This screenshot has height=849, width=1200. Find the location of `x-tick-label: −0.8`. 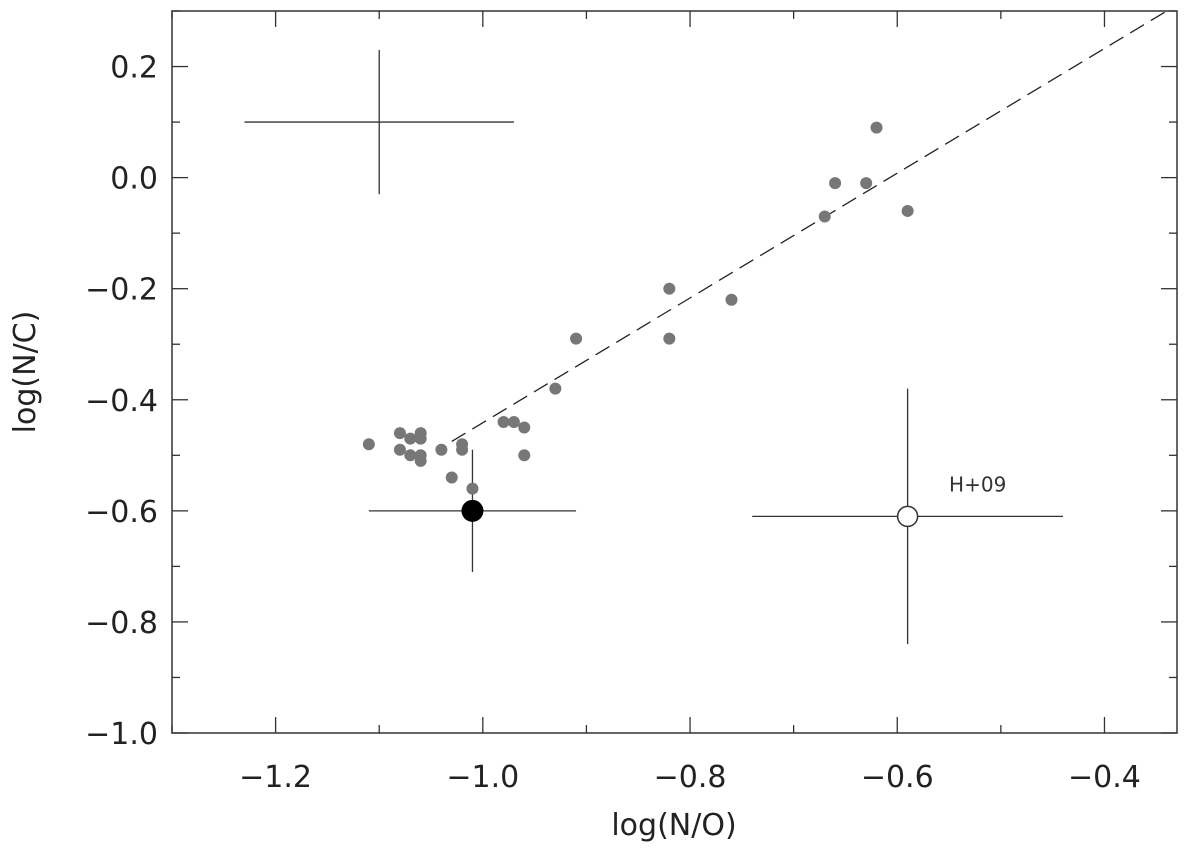

x-tick-label: −0.8 is located at coordinates (690, 777).